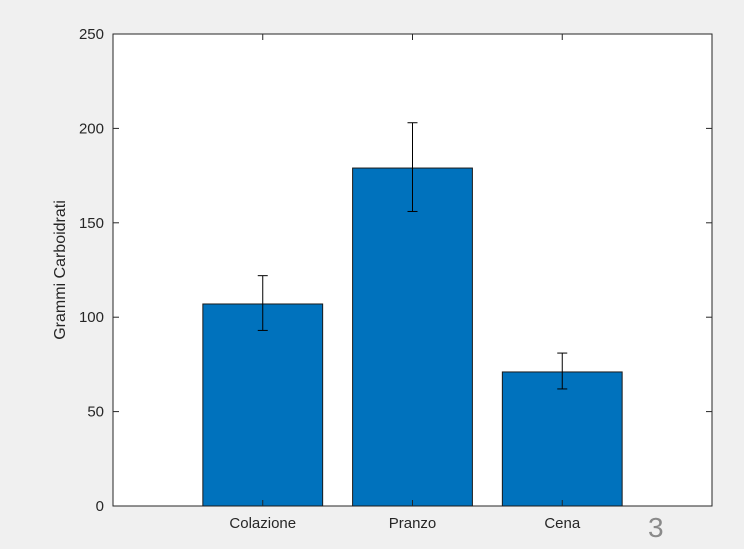 This screenshot has width=744, height=549. Describe the element at coordinates (562, 439) in the screenshot. I see `bar-cena` at that location.